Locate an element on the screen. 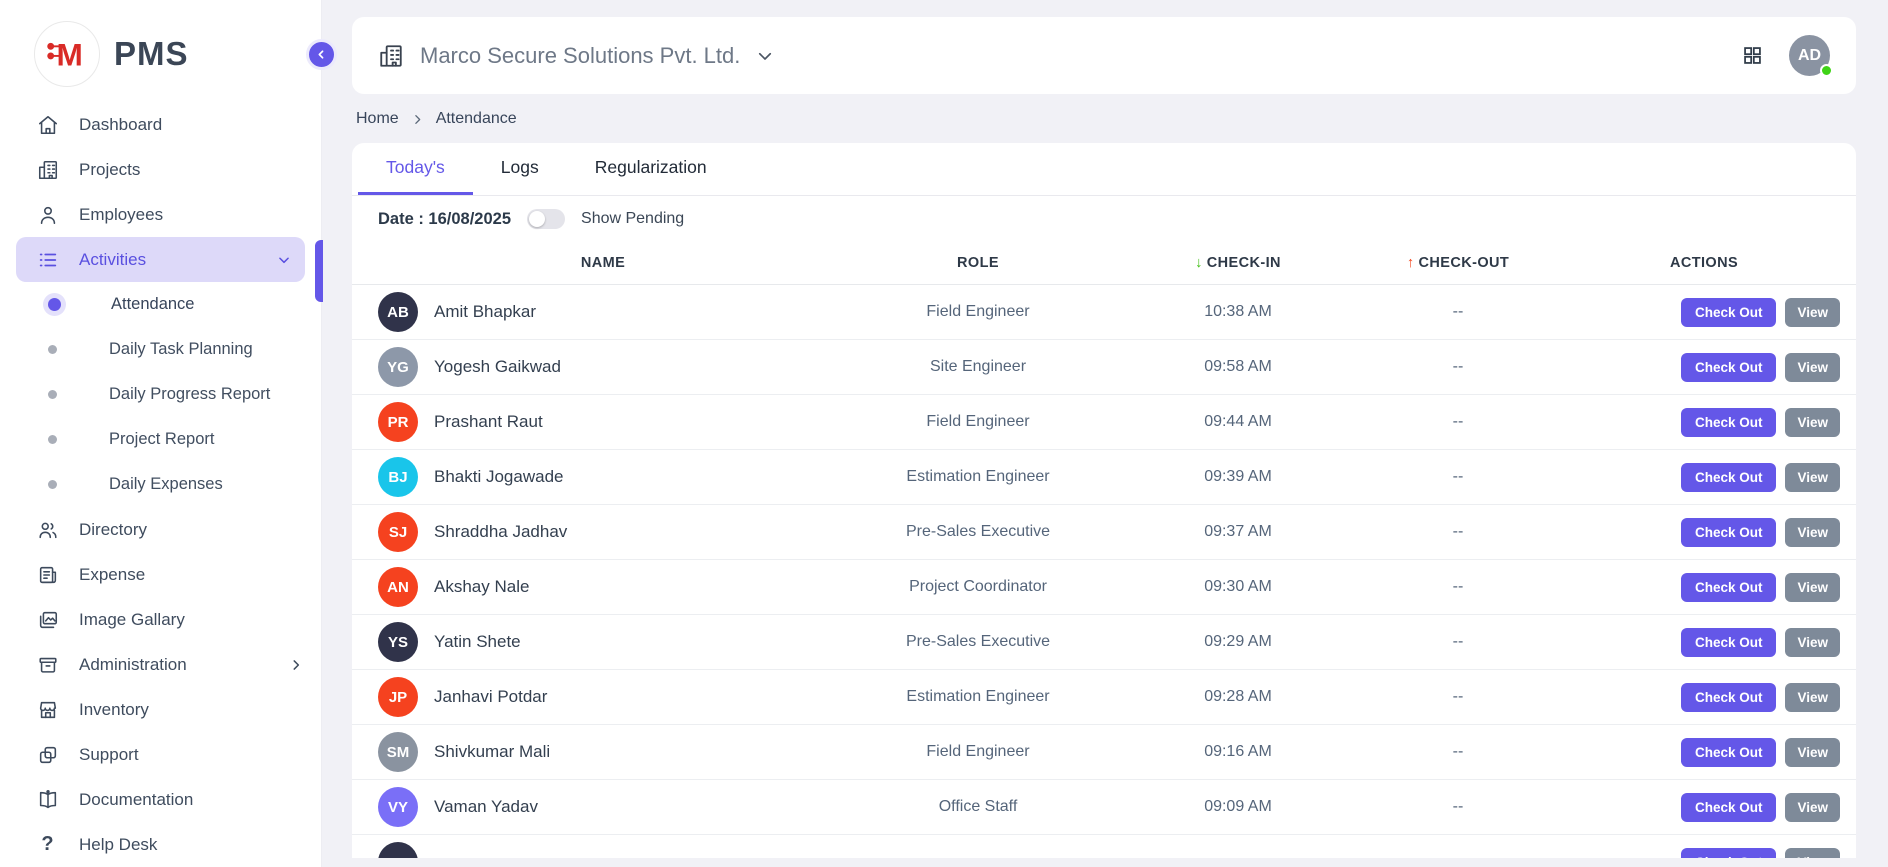  sidebar-item-help-desk: ? Help Desk is located at coordinates (160, 844).